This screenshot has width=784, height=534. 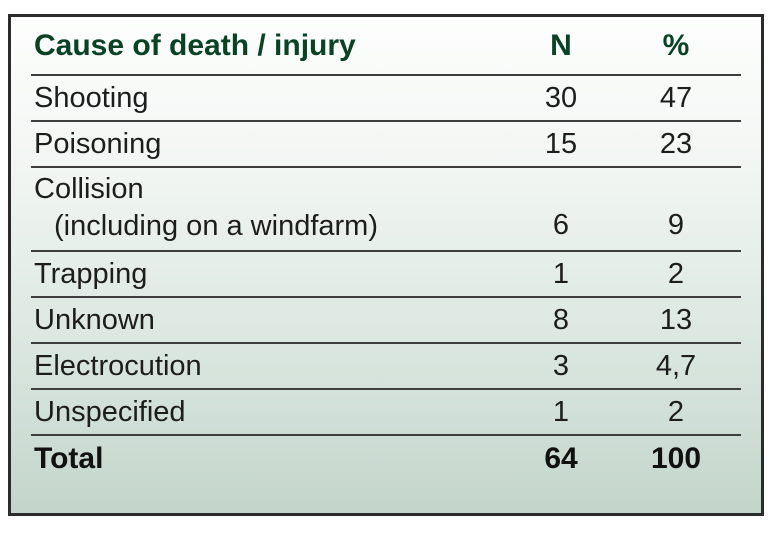 I want to click on cause-line2: (including on a windfarm), so click(x=216, y=226).